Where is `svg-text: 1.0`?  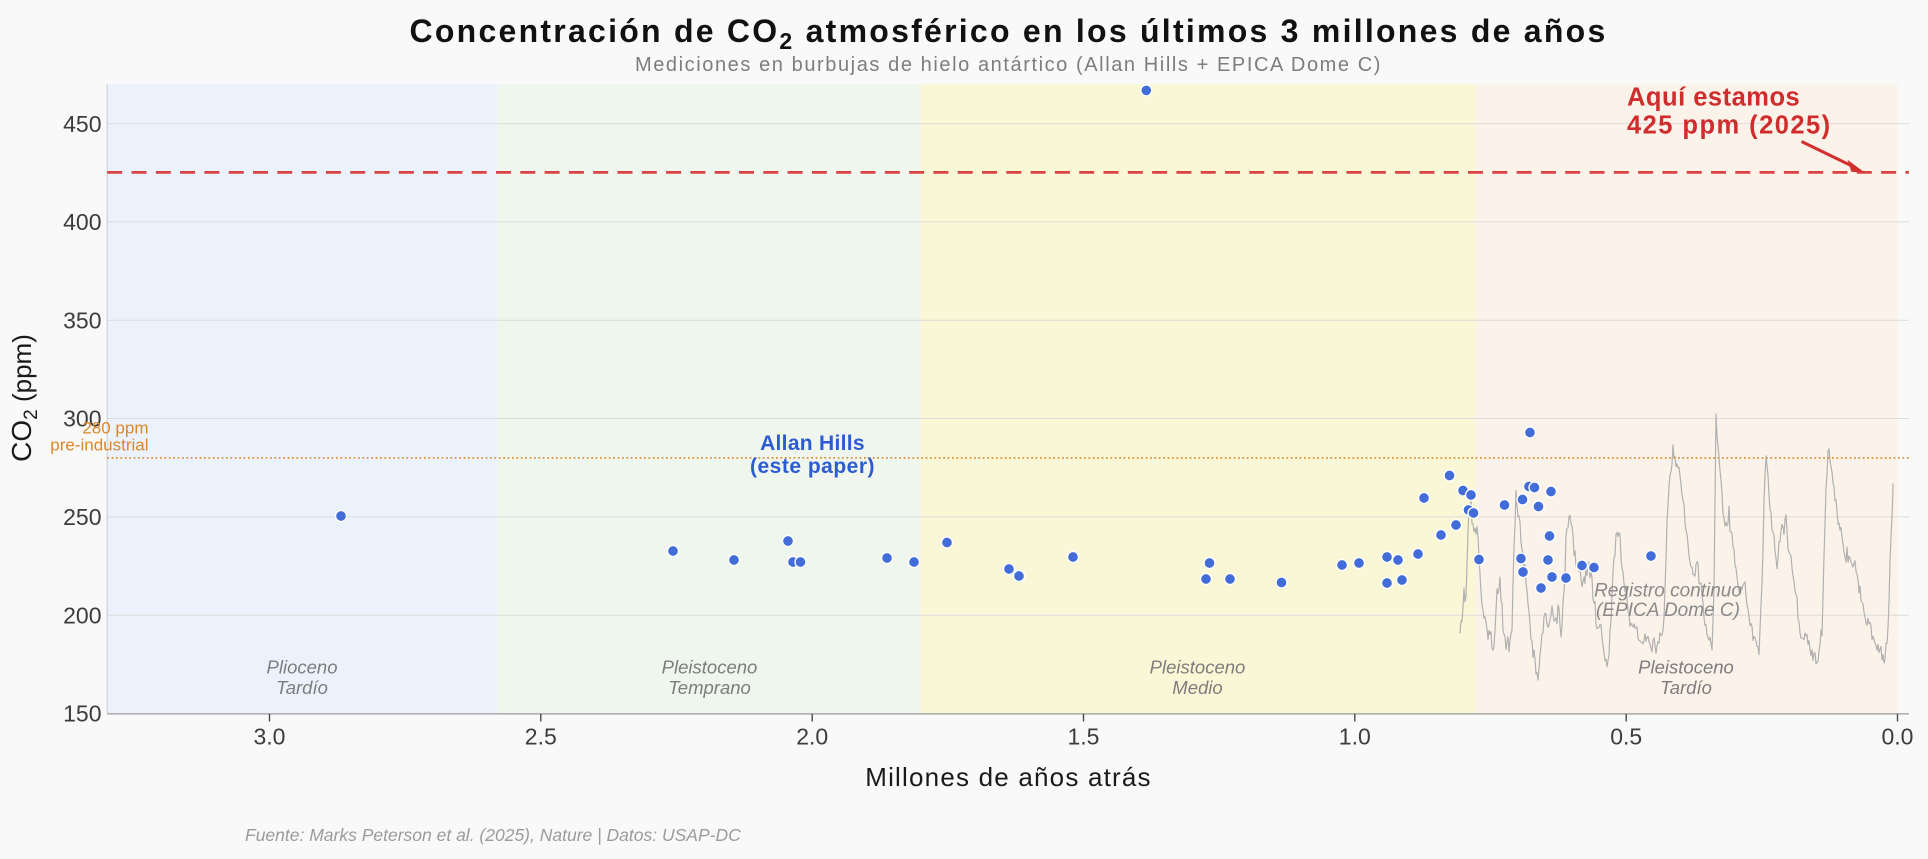 svg-text: 1.0 is located at coordinates (1355, 737).